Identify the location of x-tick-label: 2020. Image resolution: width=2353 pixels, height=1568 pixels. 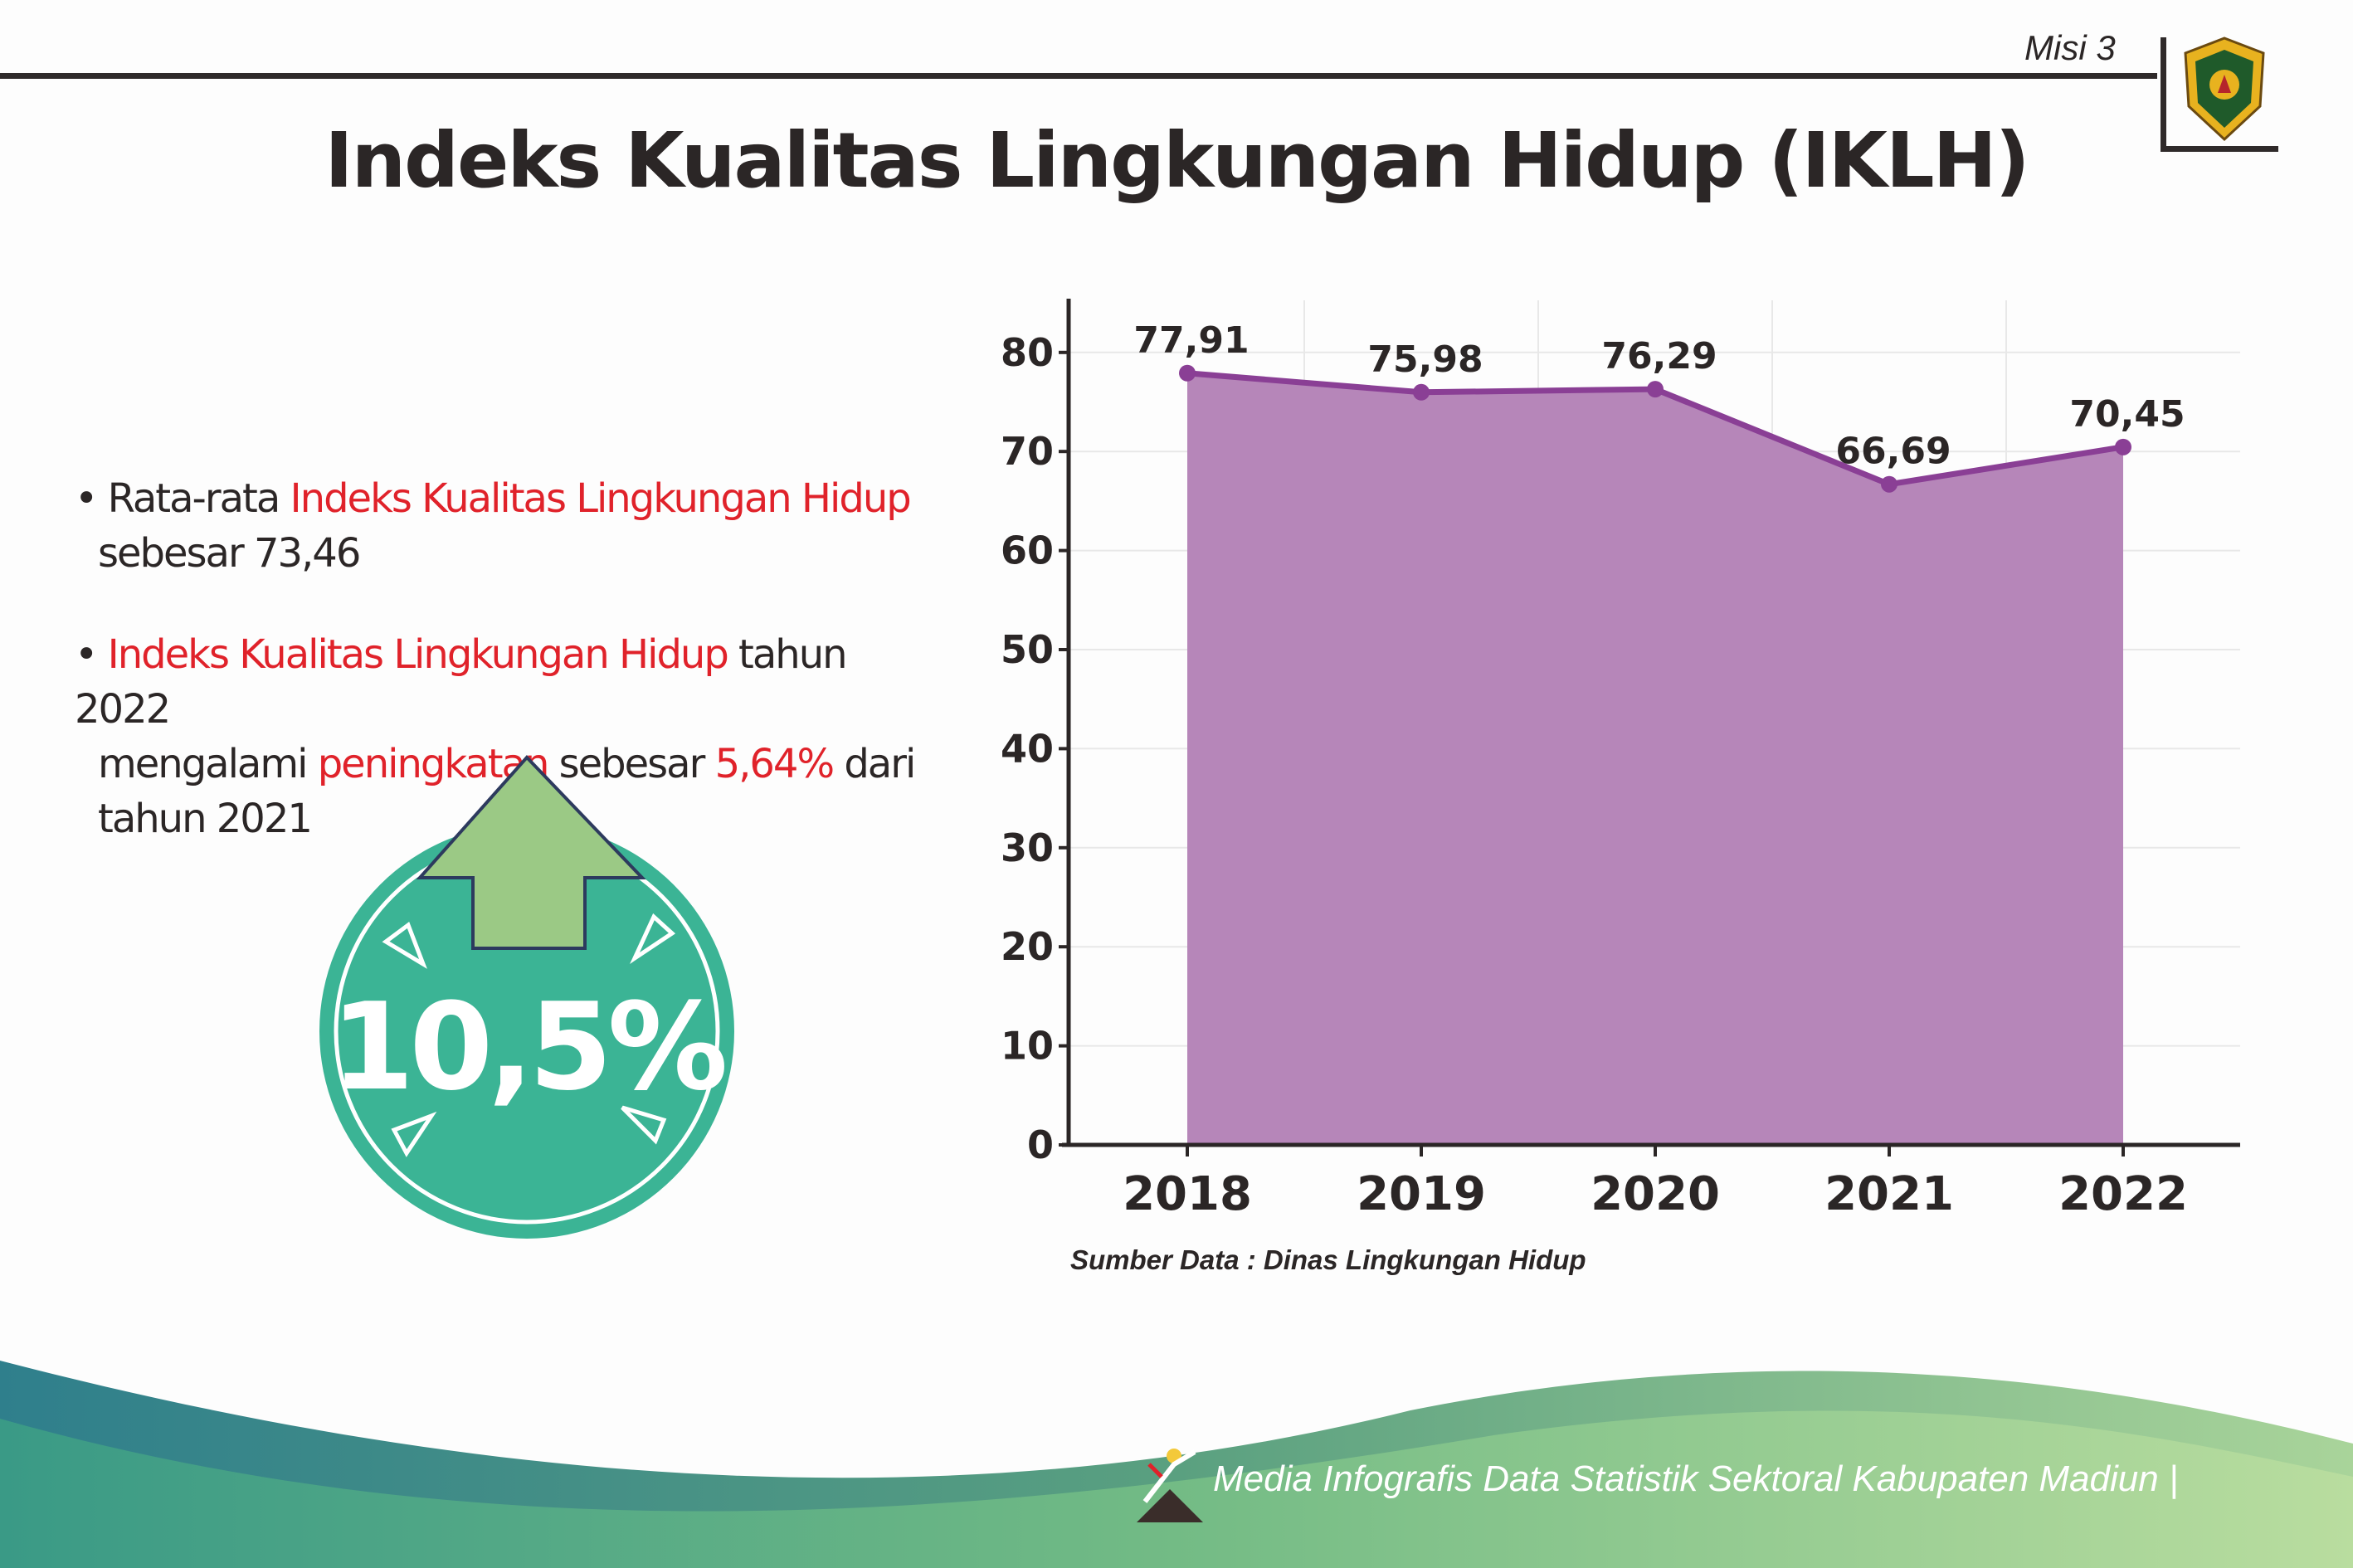
(1655, 1194).